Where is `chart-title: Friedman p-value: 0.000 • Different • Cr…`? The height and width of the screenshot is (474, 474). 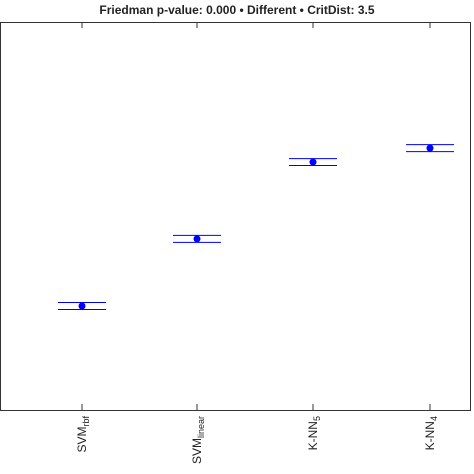 chart-title: Friedman p-value: 0.000 • Different • Cr… is located at coordinates (236, 10).